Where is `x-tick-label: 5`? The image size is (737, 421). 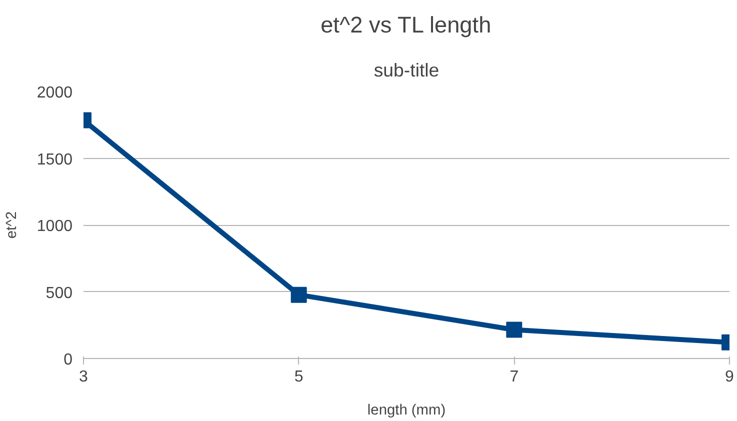
x-tick-label: 5 is located at coordinates (299, 377).